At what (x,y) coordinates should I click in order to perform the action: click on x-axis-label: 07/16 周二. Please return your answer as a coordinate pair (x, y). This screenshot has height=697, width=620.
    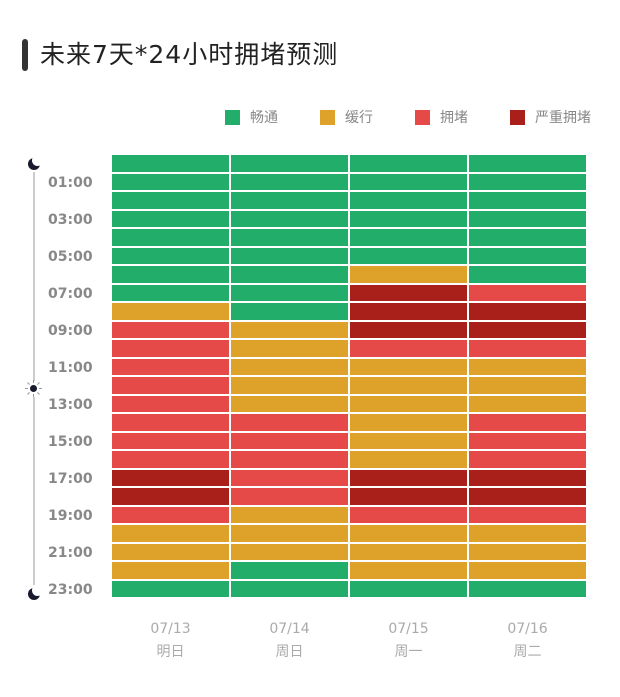
    Looking at the image, I should click on (527, 641).